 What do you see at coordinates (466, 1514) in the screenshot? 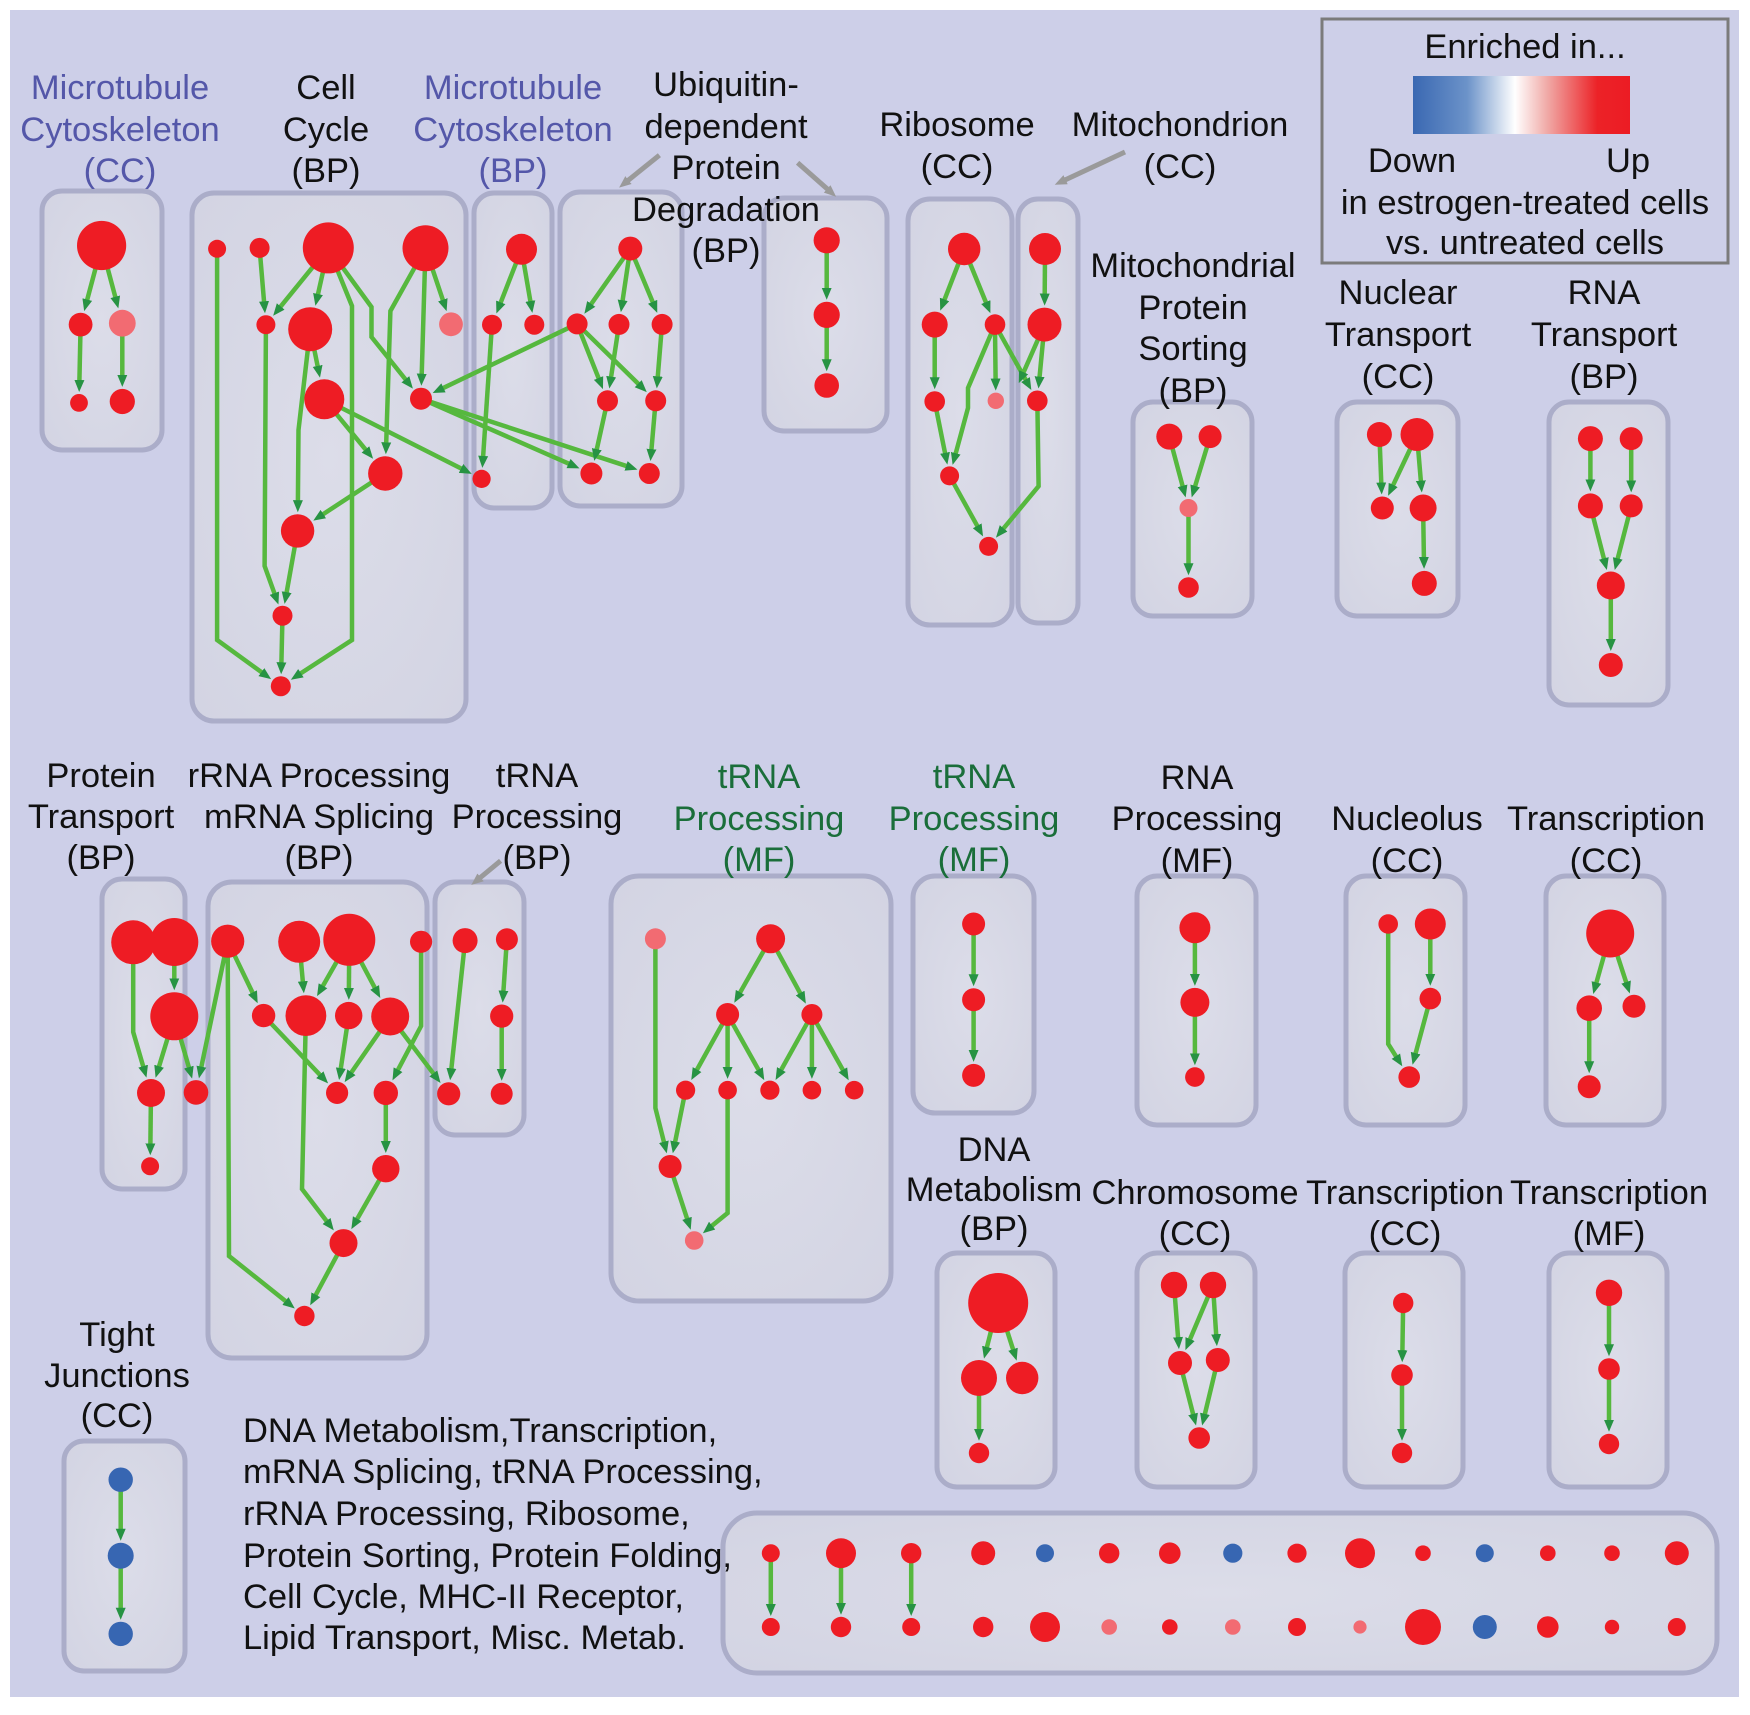
I see `svg-text: rRNA Processing, Ribosome,` at bounding box center [466, 1514].